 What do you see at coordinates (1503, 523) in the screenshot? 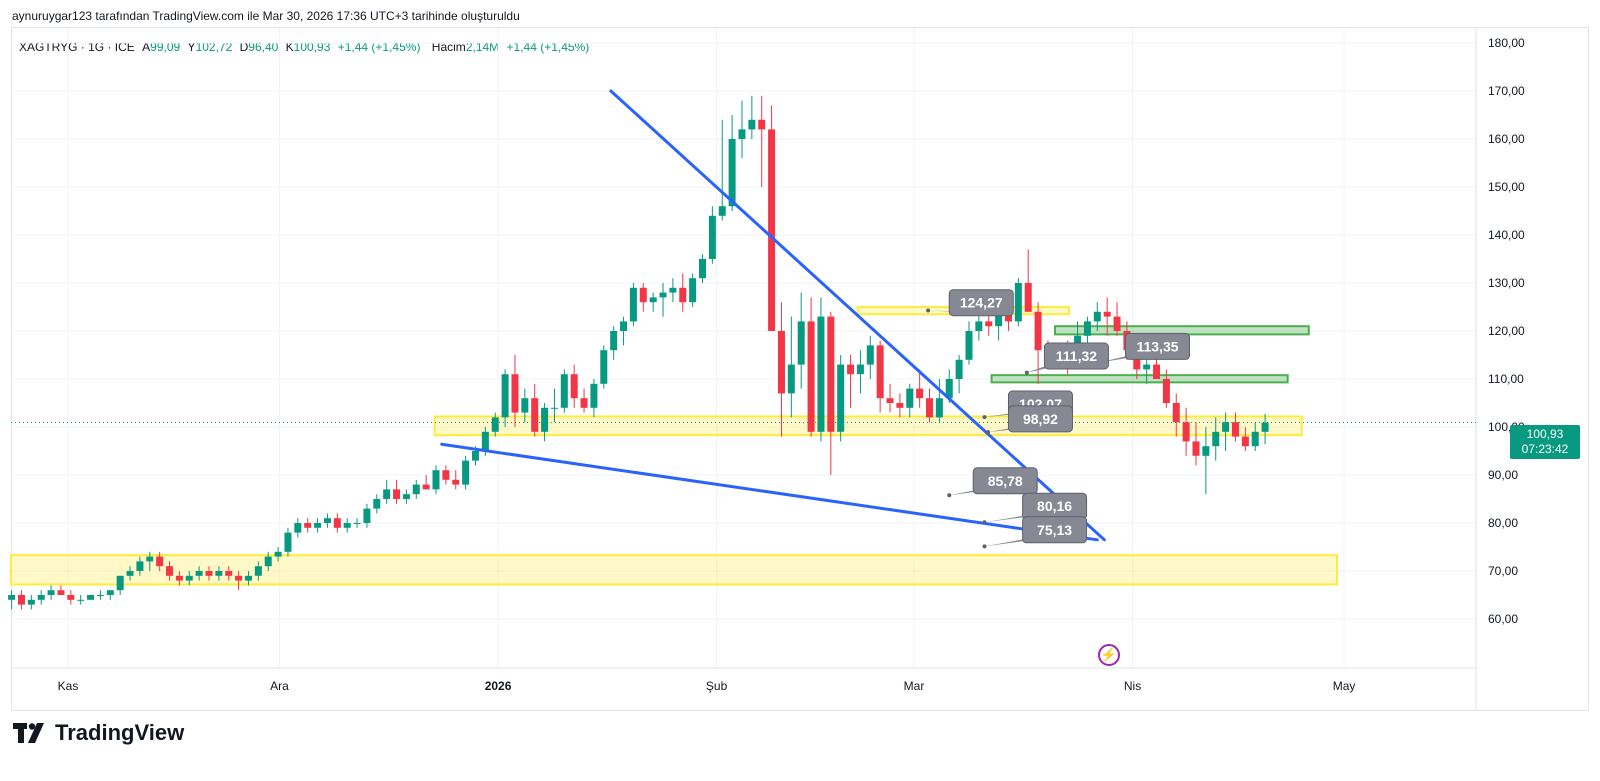
I see `y-tick-label: 80,00` at bounding box center [1503, 523].